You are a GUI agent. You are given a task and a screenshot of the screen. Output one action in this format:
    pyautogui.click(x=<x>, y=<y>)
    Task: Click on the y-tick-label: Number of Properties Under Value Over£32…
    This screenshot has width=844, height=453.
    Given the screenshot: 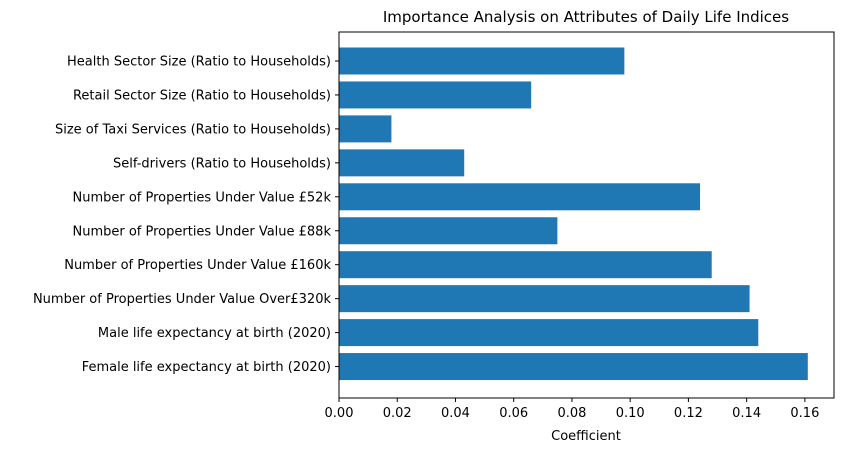 What is the action you would take?
    pyautogui.click(x=182, y=299)
    